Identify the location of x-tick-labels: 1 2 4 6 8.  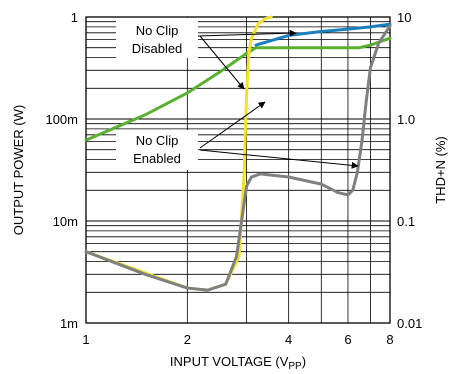
(237, 339).